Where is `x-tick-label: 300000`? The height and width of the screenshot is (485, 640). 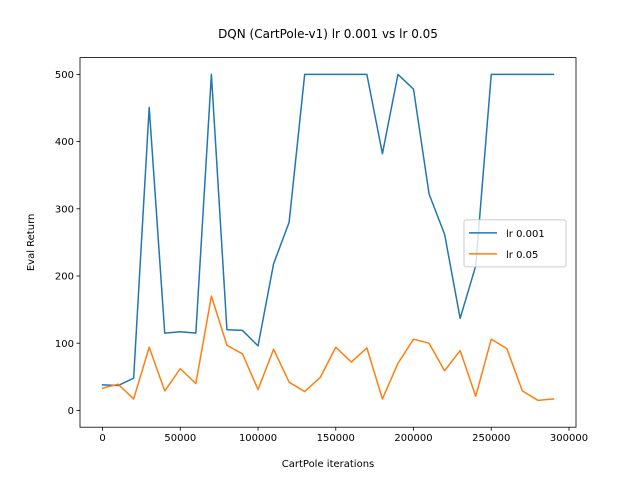
x-tick-label: 300000 is located at coordinates (569, 438).